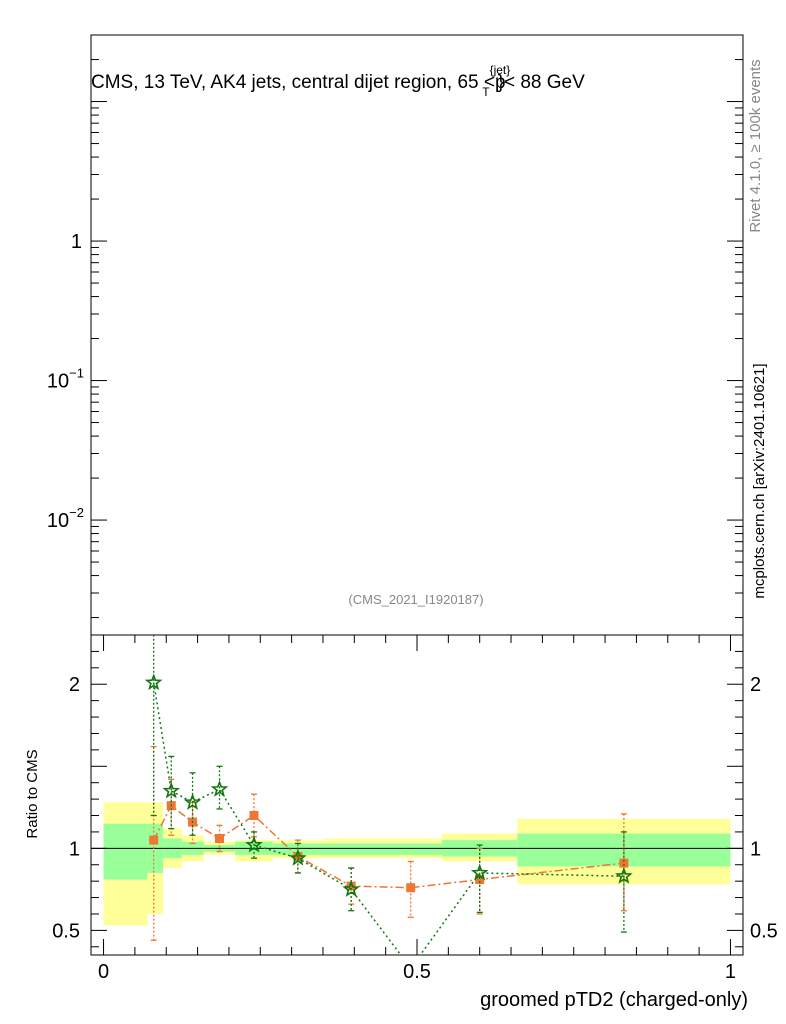 The image size is (786, 1024). I want to click on ratio-y-tick-label: 1, so click(74, 849).